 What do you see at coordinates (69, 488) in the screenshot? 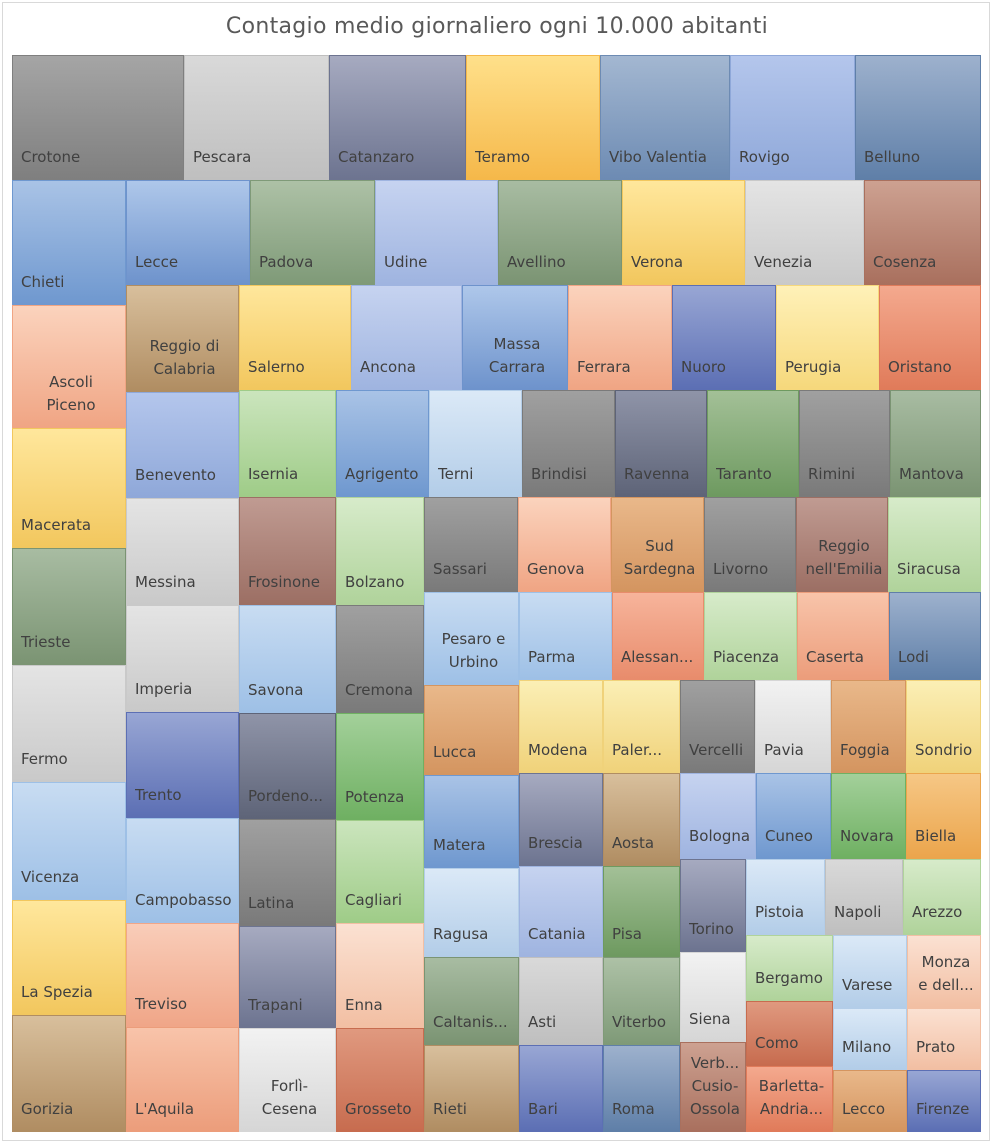
I see `treemap-cell: Macerata` at bounding box center [69, 488].